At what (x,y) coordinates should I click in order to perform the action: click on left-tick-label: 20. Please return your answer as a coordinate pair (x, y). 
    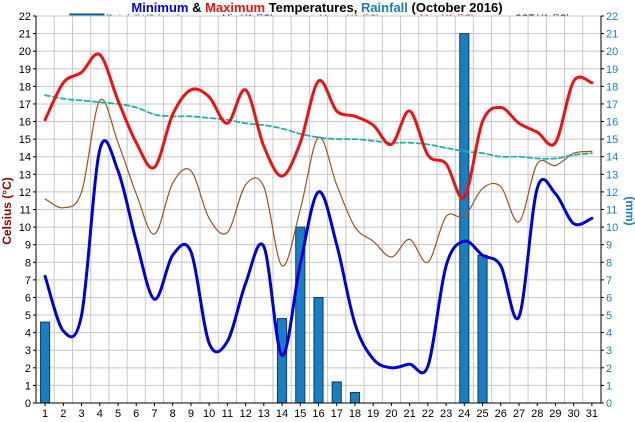
    Looking at the image, I should click on (25, 52).